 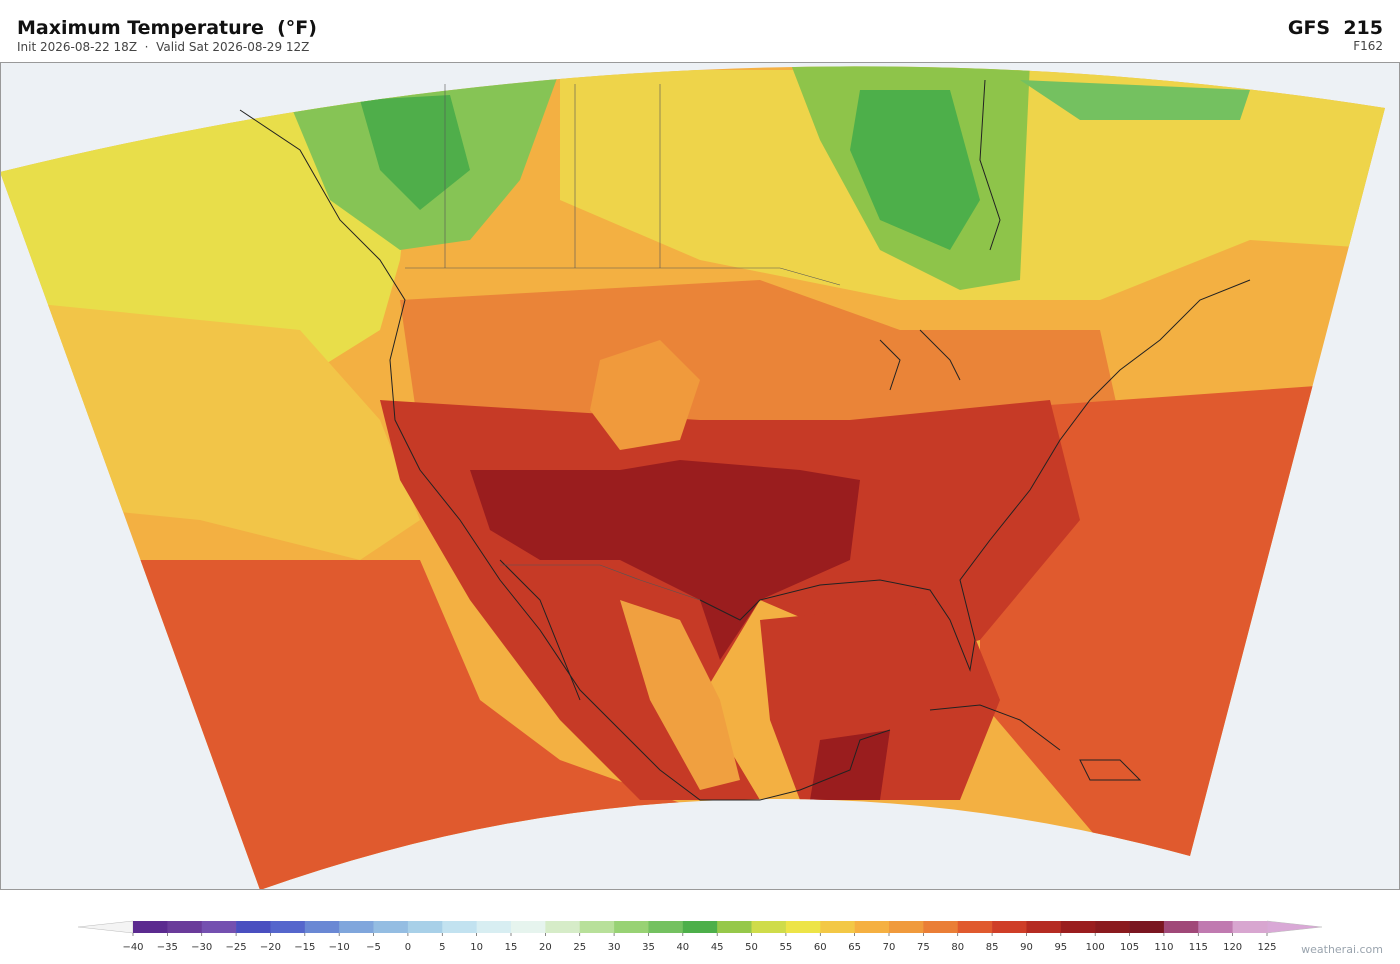 What do you see at coordinates (1129, 947) in the screenshot?
I see `colorbar-tick-label: 105` at bounding box center [1129, 947].